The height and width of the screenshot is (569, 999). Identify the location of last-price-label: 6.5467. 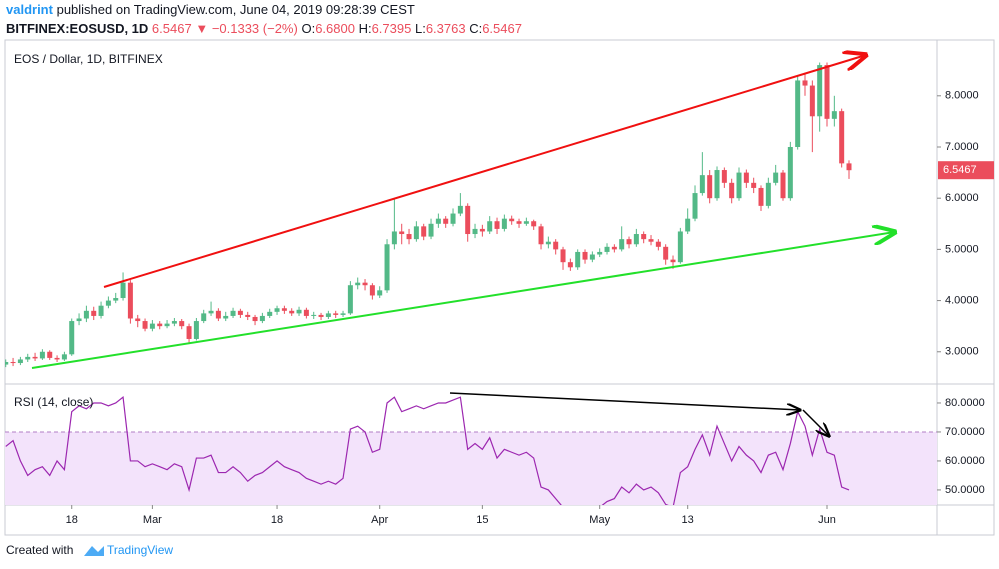
(960, 170).